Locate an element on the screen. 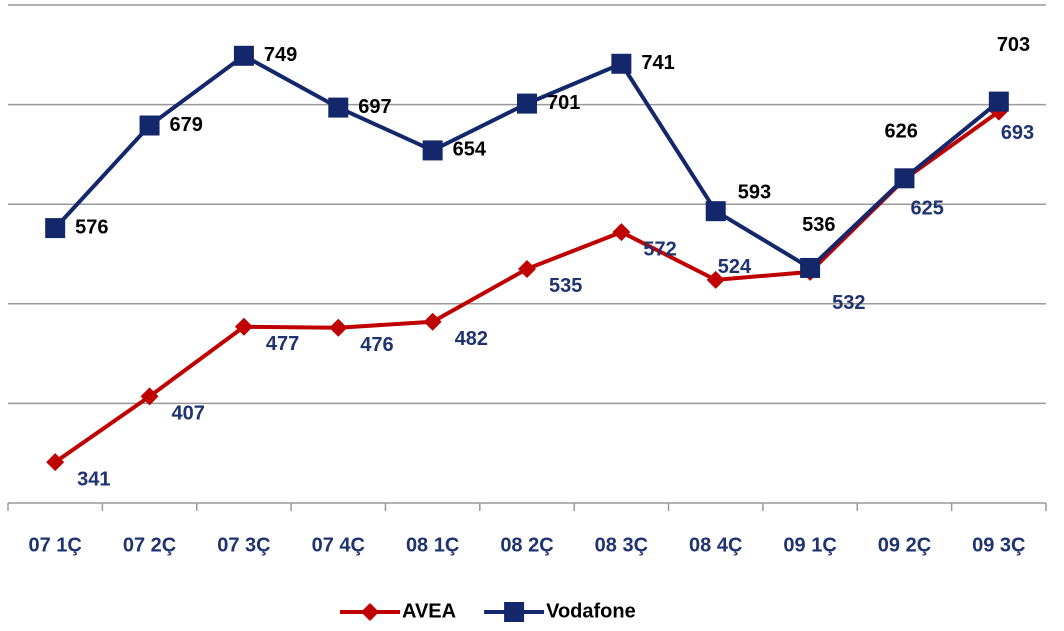 The width and height of the screenshot is (1064, 631). x-tick-label: 07 4Ç is located at coordinates (338, 545).